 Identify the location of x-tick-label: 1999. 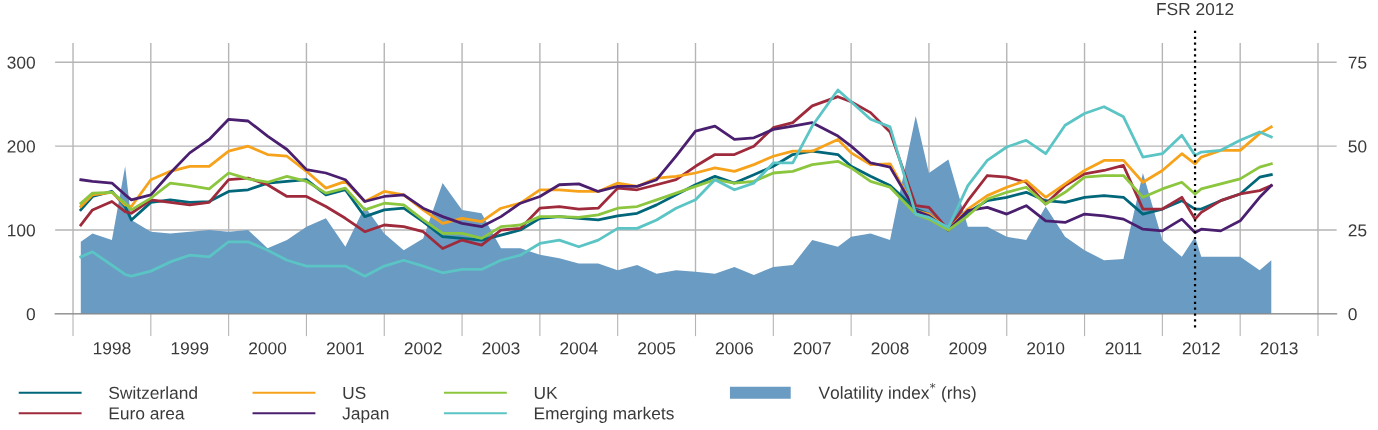
(190, 348).